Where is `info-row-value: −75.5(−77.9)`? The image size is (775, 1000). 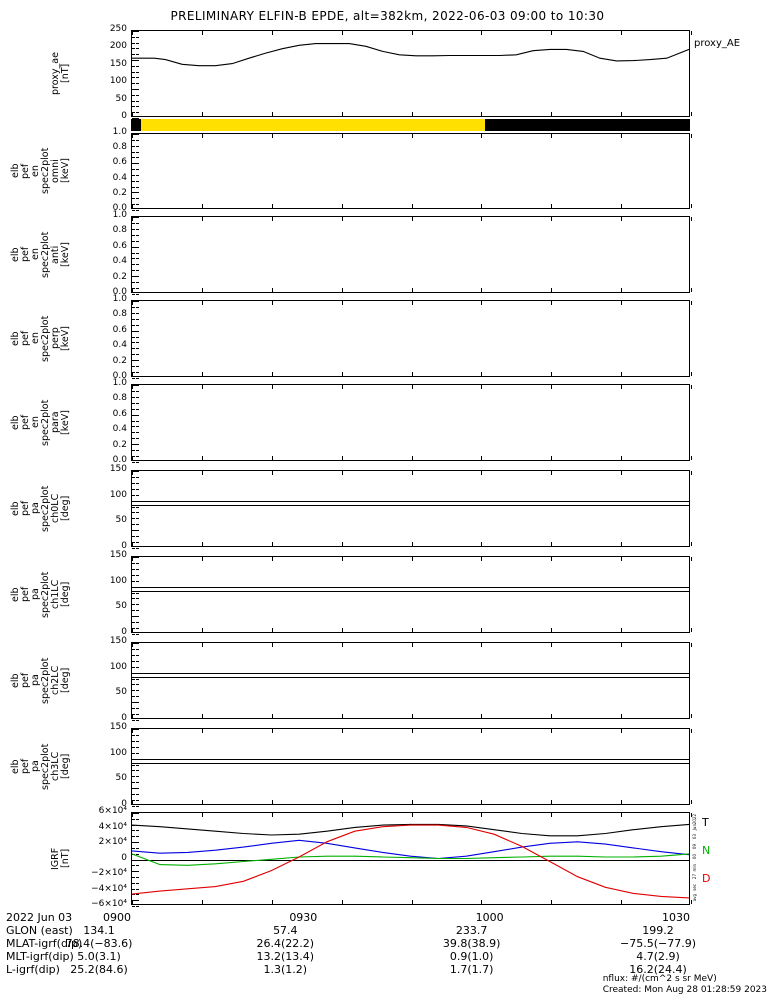
info-row-value: −75.5(−77.9) is located at coordinates (657, 943).